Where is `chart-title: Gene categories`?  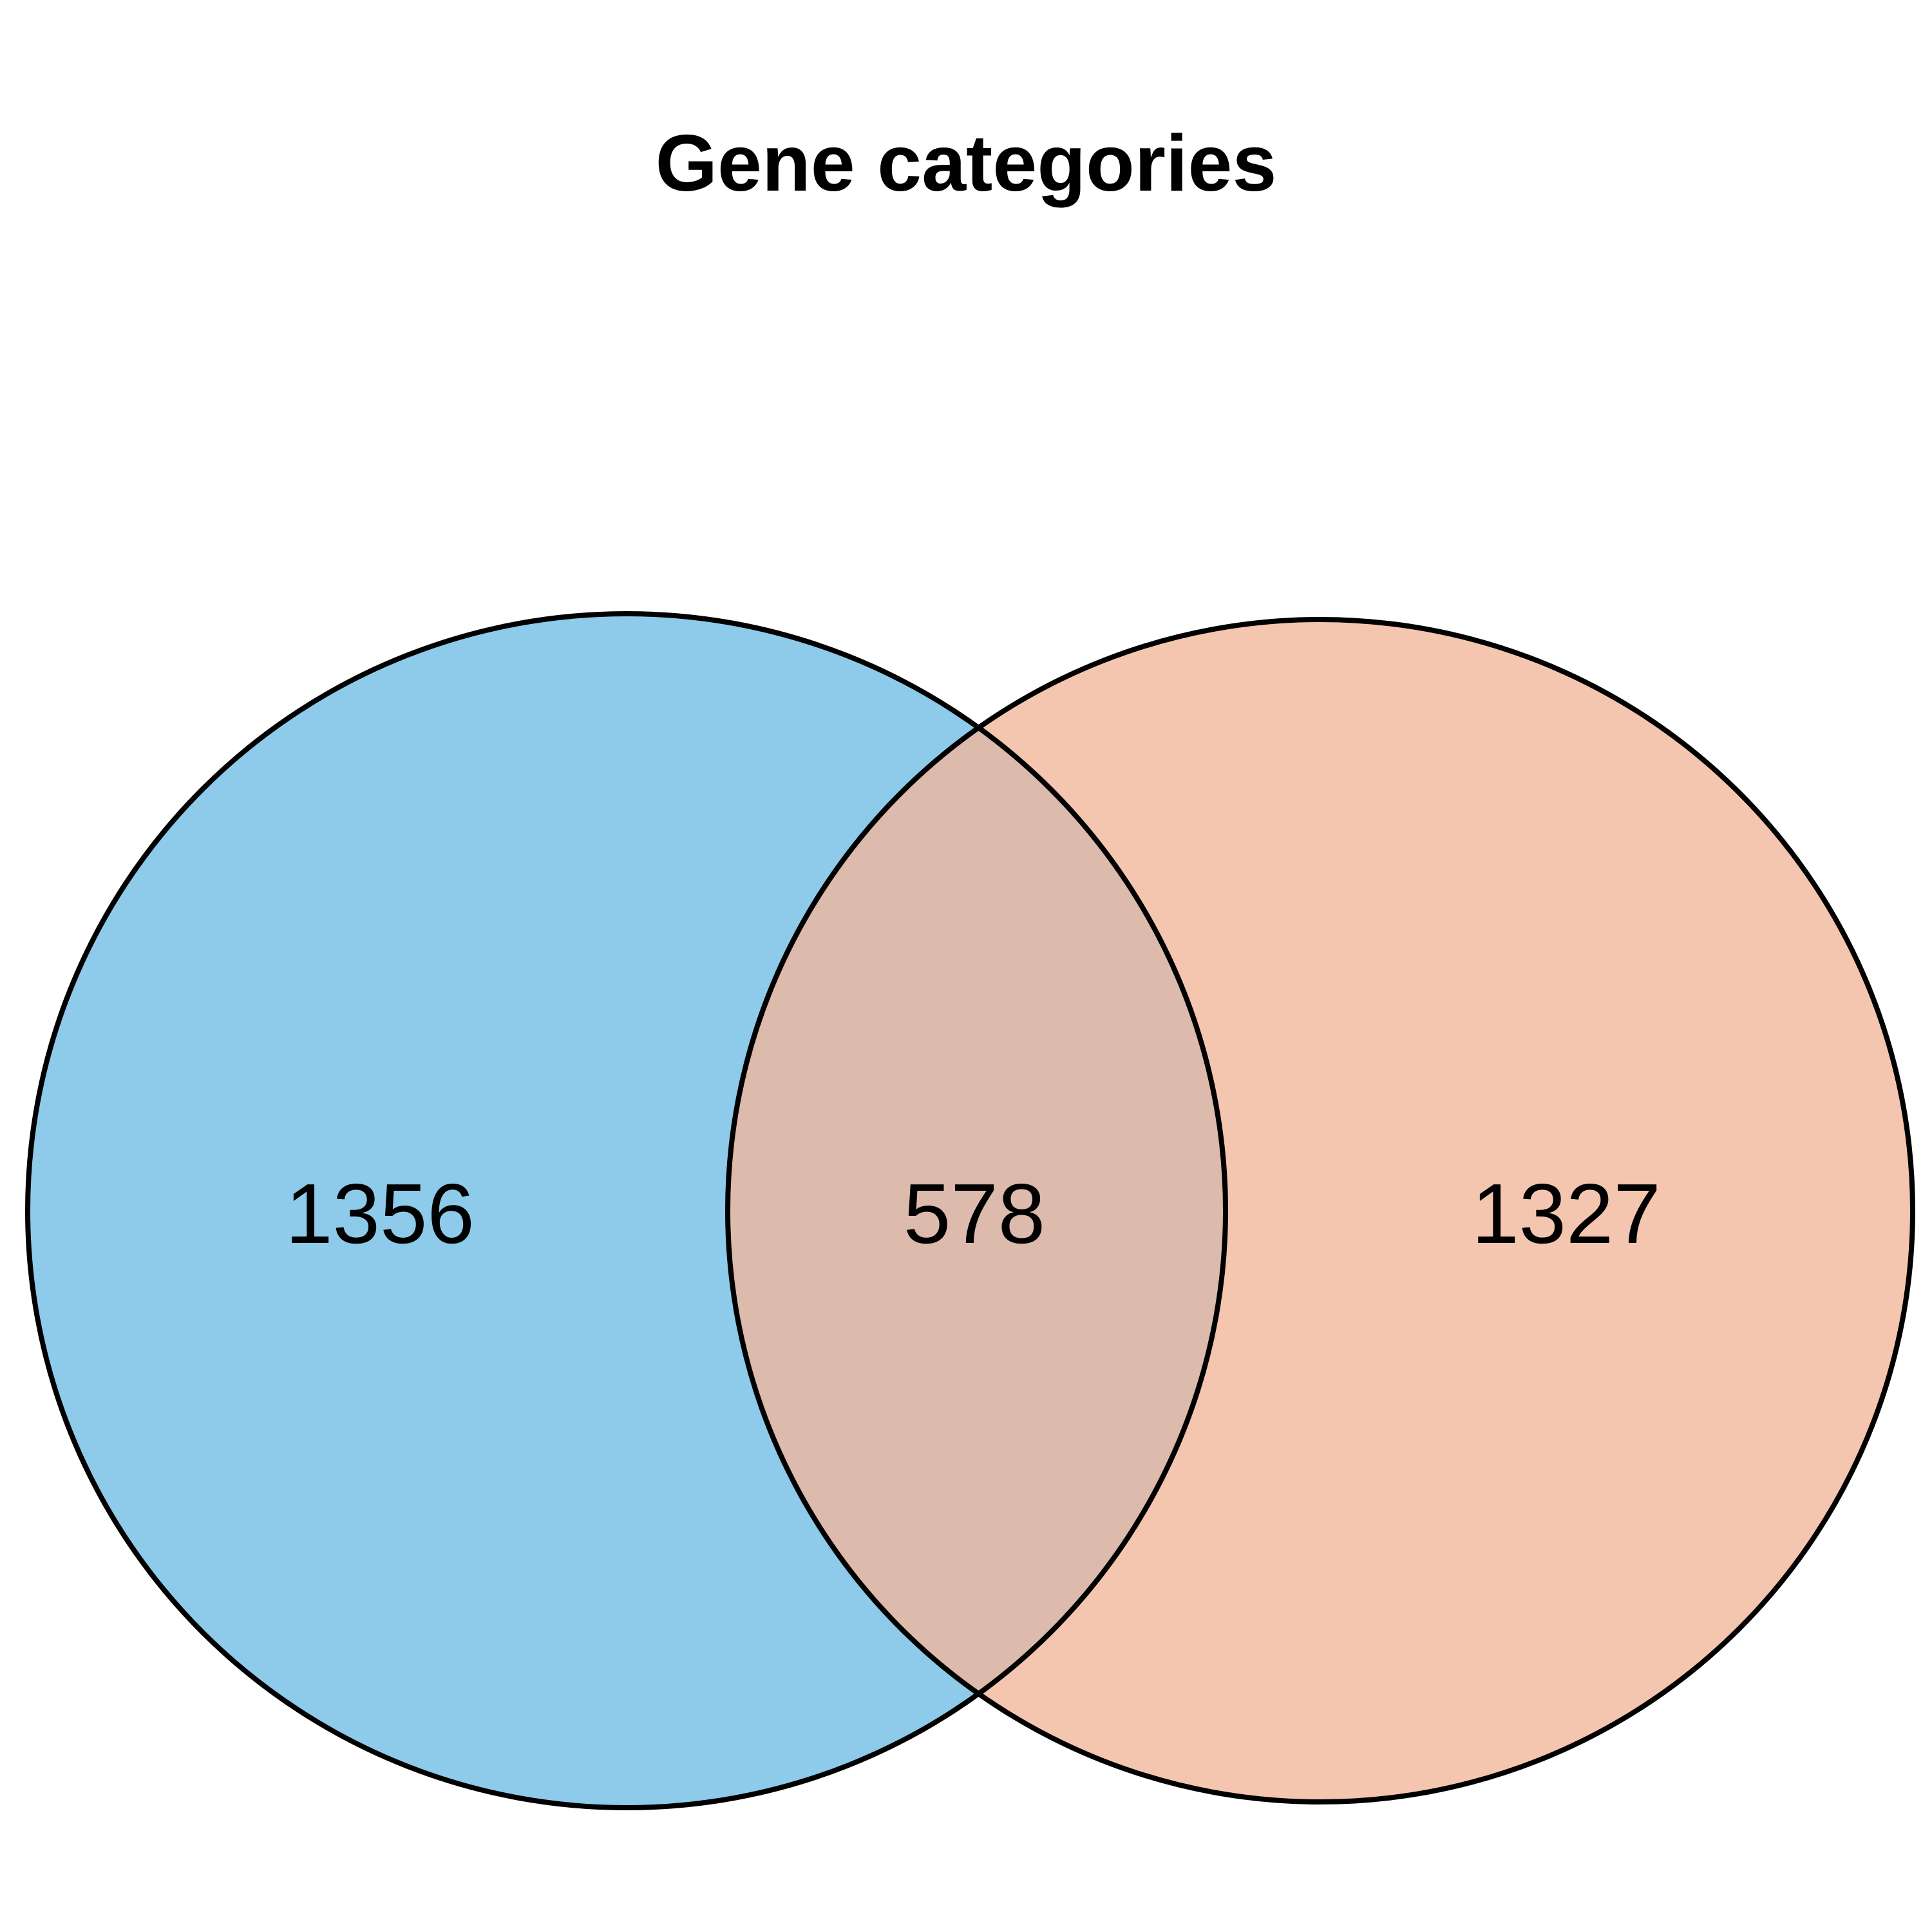
chart-title: Gene categories is located at coordinates (967, 163).